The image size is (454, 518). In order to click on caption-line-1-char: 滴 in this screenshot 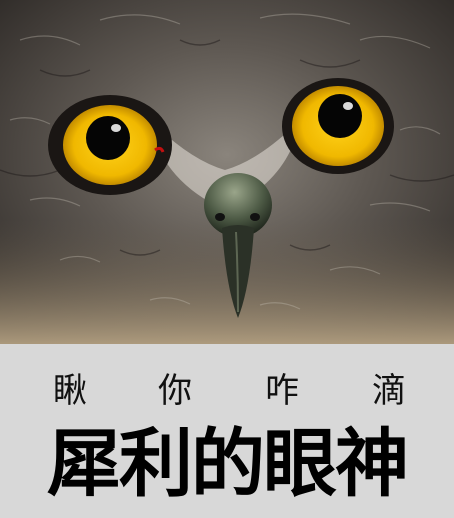, I will do `click(389, 391)`.